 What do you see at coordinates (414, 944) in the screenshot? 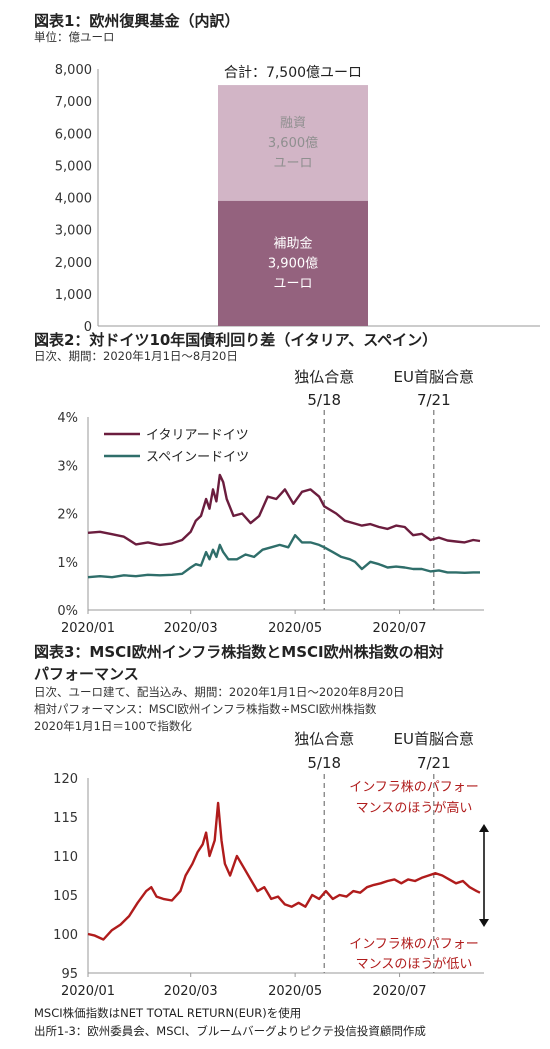
I see `annotation-low: インフラ株のパフォー` at bounding box center [414, 944].